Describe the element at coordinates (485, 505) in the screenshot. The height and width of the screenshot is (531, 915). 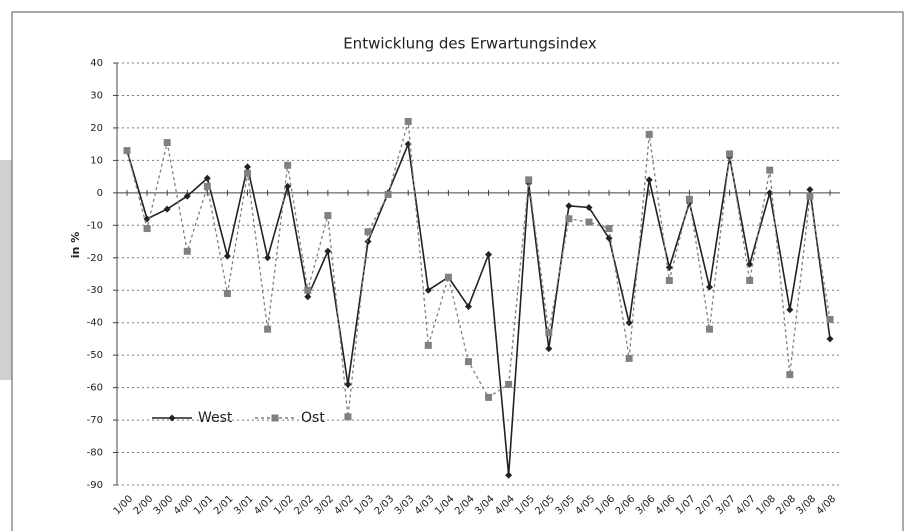
I see `x-tick-label: 3/04` at that location.